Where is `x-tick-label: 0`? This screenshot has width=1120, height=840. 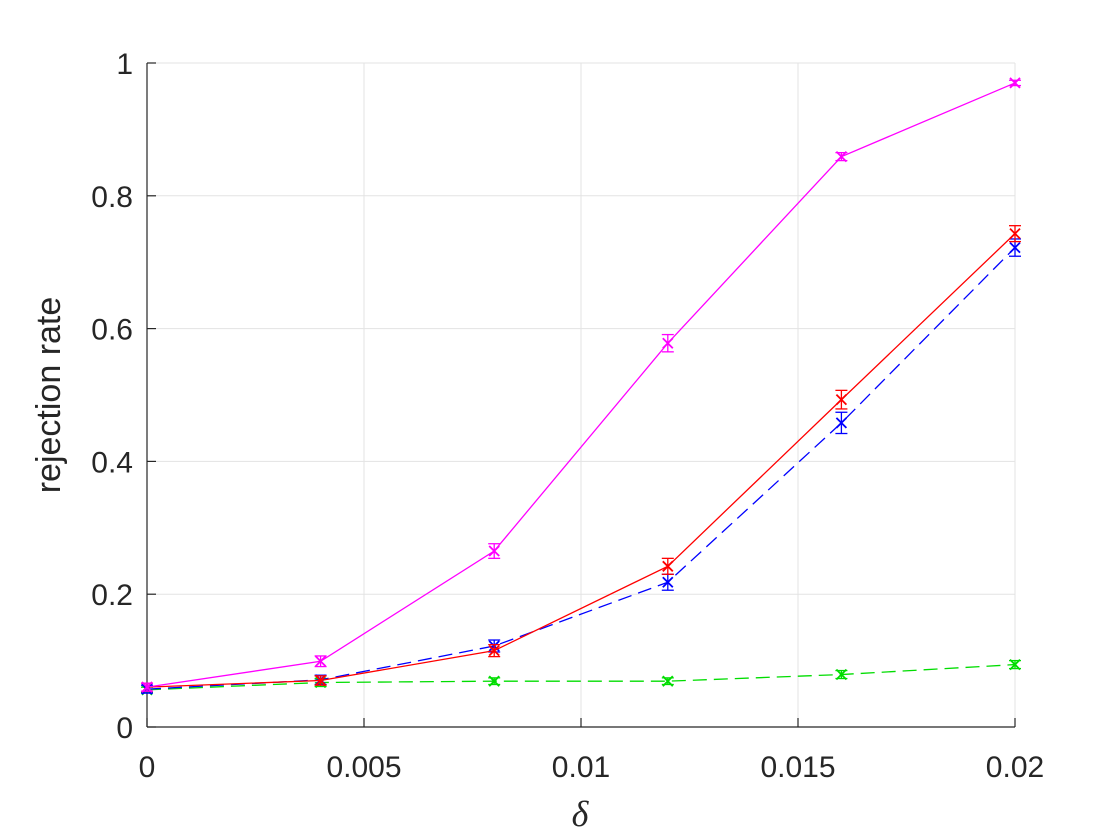 x-tick-label: 0 is located at coordinates (147, 767).